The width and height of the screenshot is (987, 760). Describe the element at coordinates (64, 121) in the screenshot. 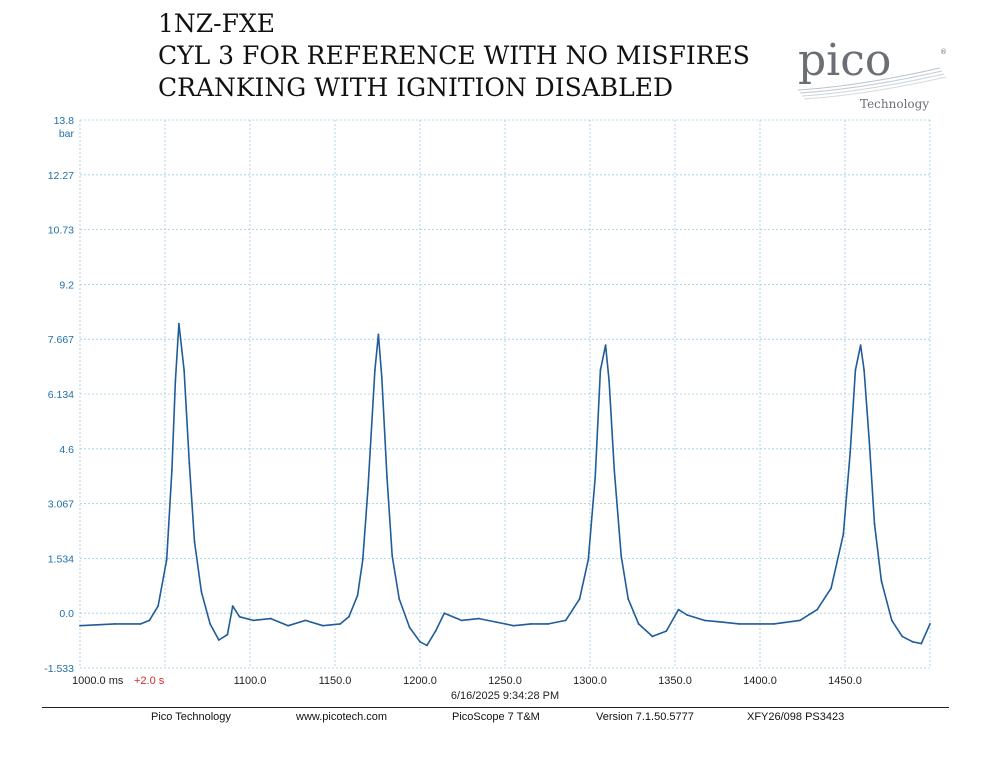

I see `y-tick-label: 13.8` at that location.